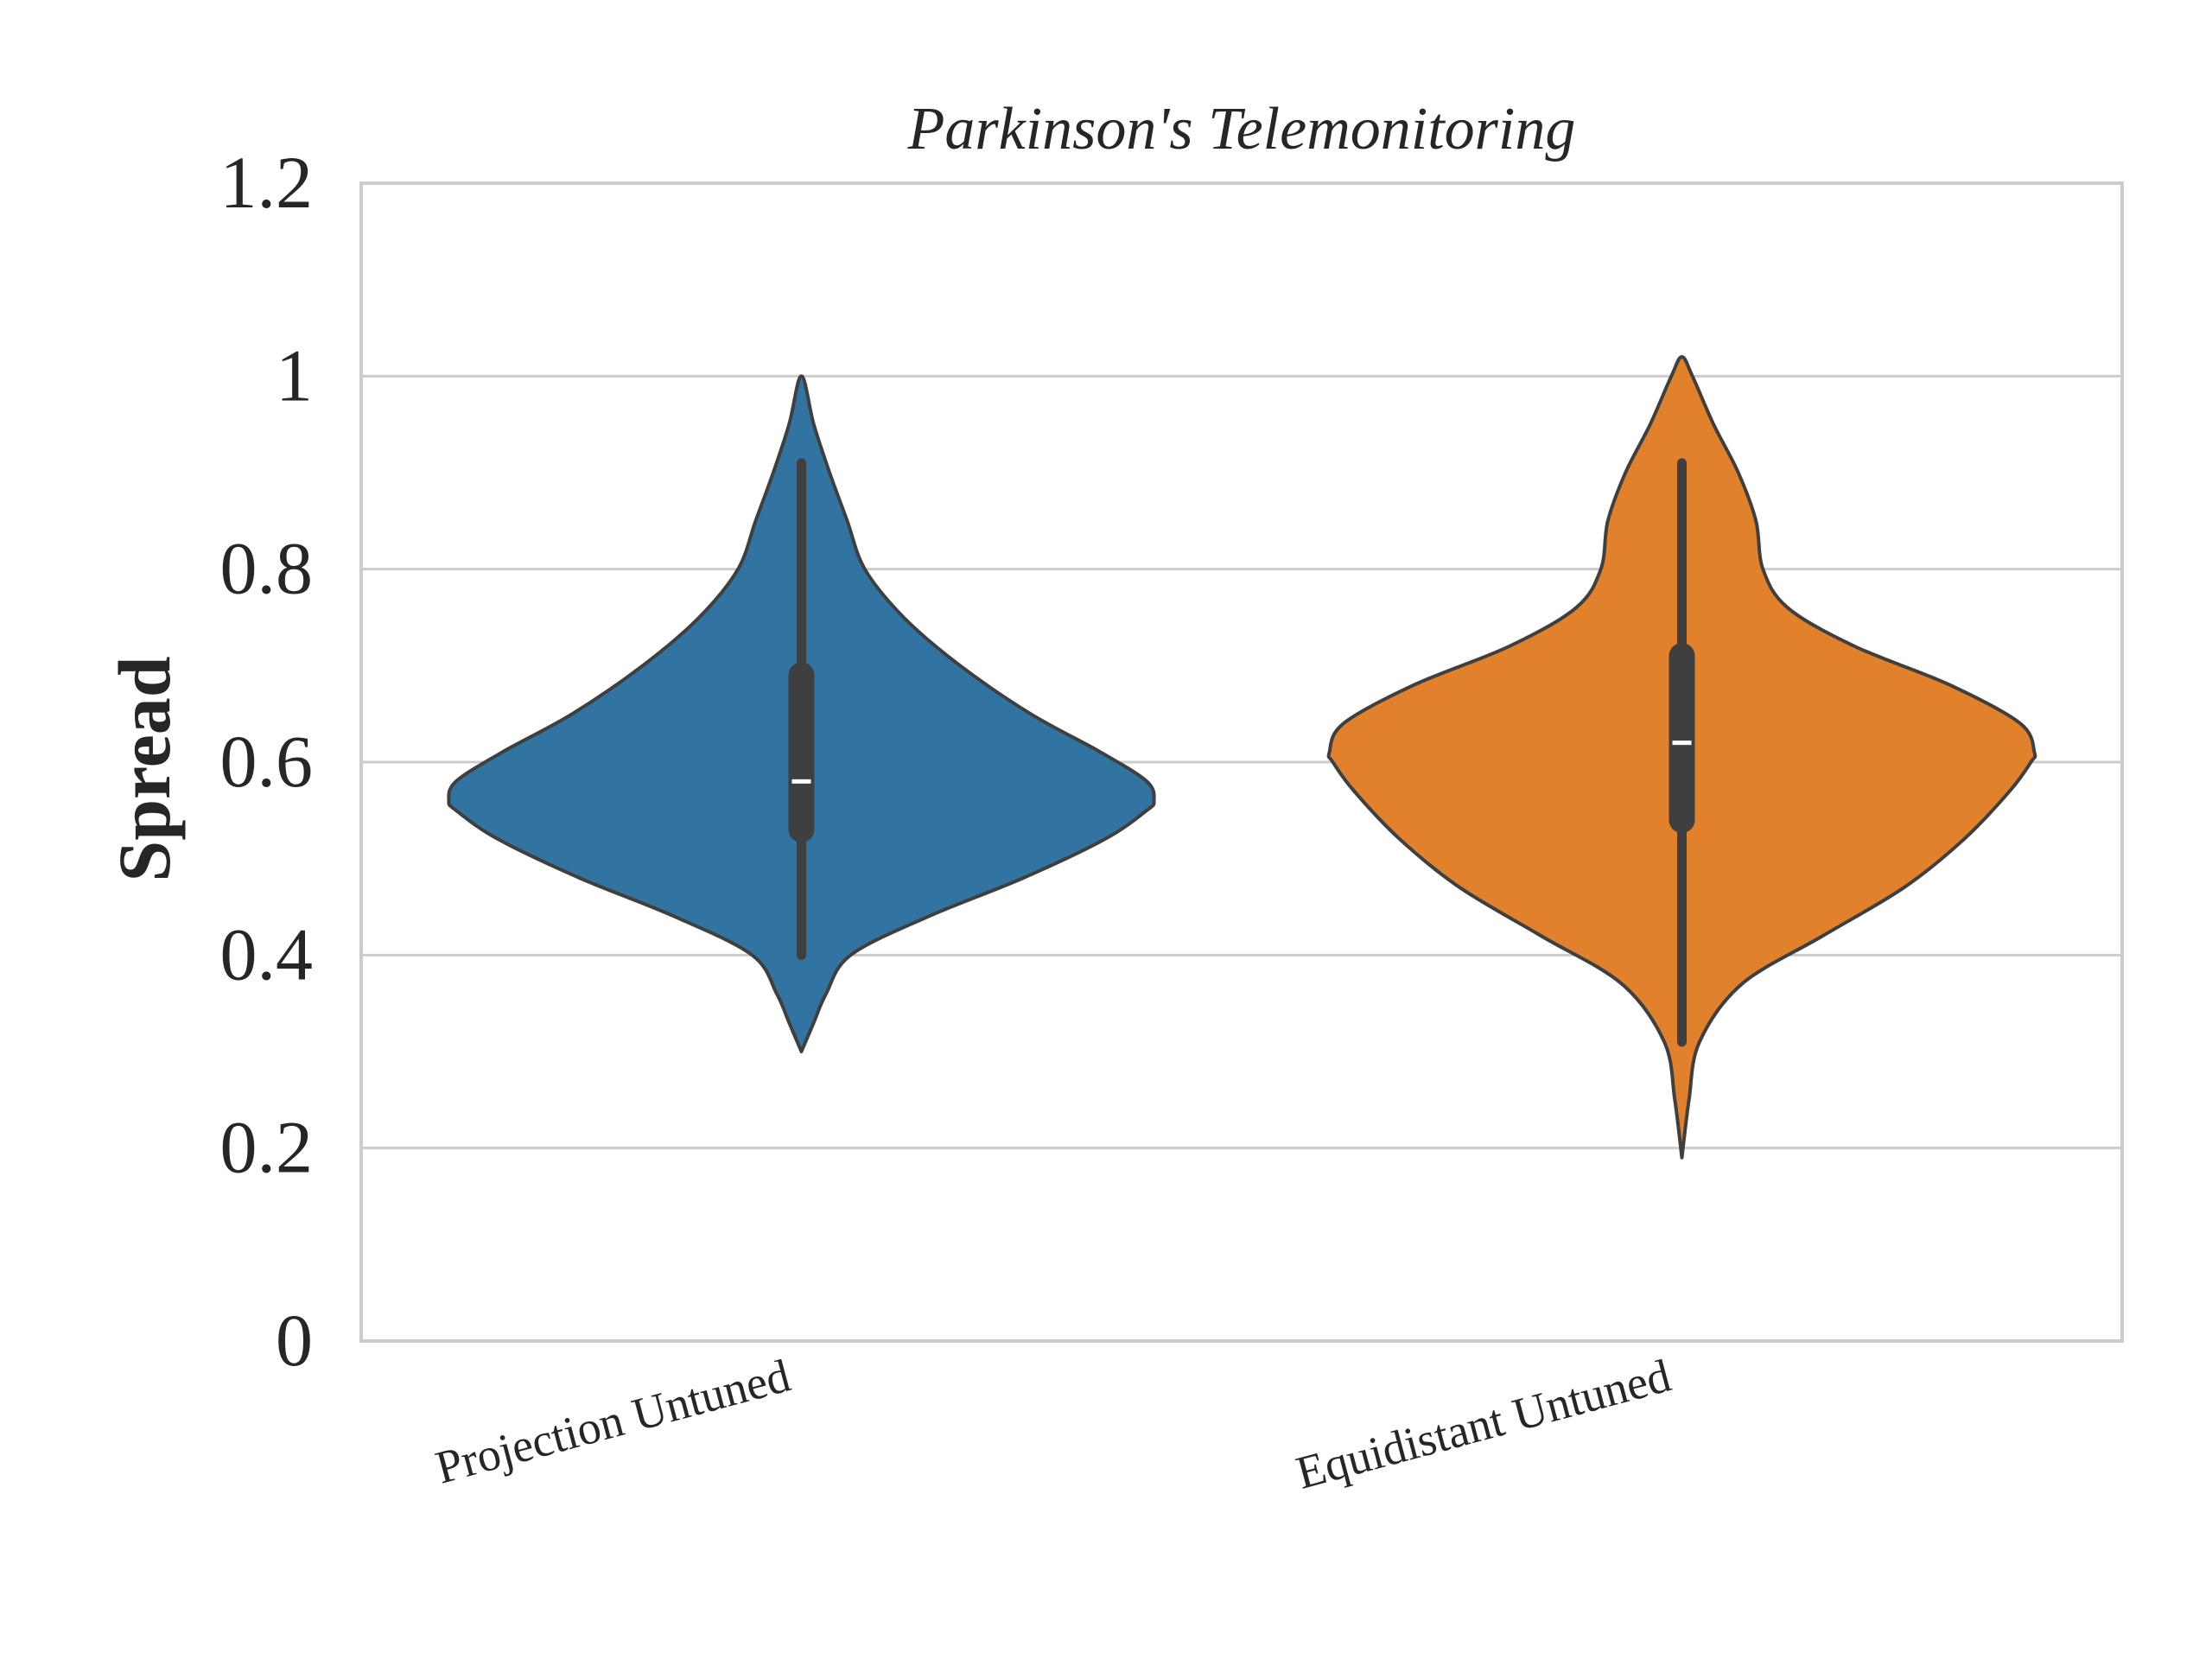 The image size is (2212, 1659). Describe the element at coordinates (1241, 129) in the screenshot. I see `chart-title: Parkinson's Telemonitoring` at that location.